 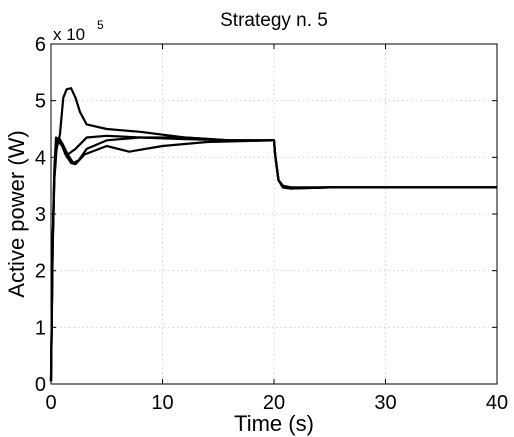 What do you see at coordinates (40, 272) in the screenshot?
I see `y-tick-label: 2` at bounding box center [40, 272].